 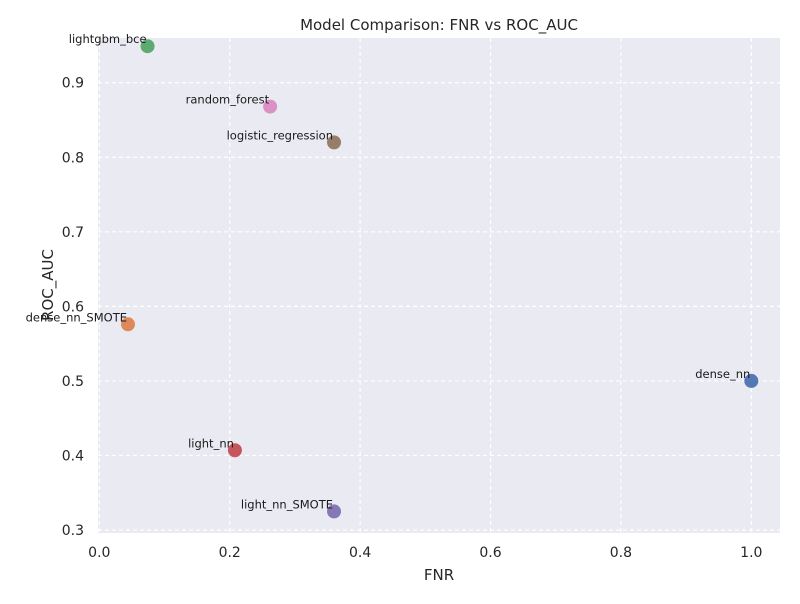 I want to click on data-point-logistic-regression, so click(x=334, y=142).